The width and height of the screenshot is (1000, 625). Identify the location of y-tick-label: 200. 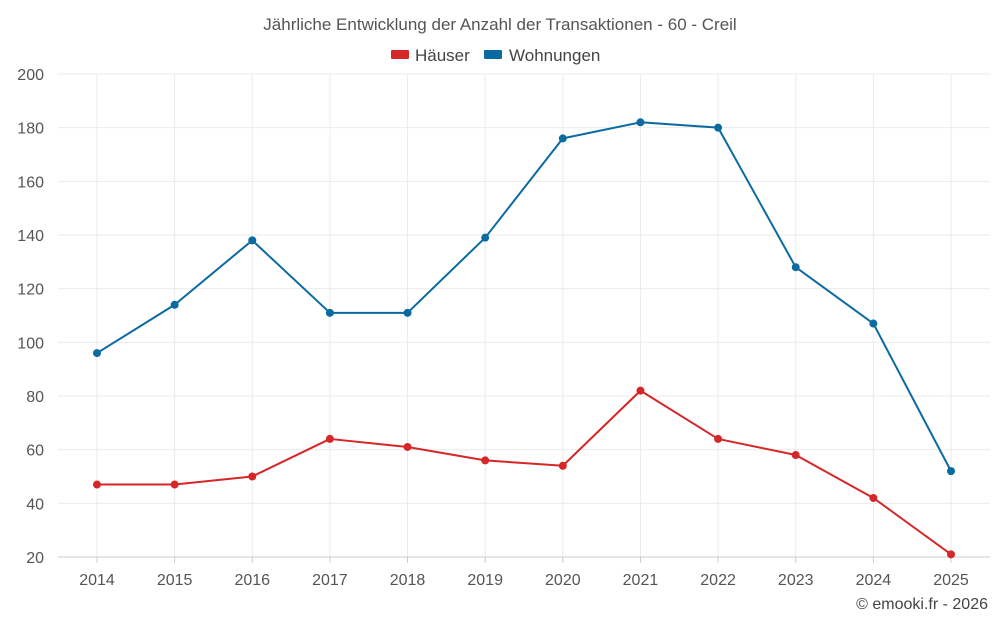
(30, 75).